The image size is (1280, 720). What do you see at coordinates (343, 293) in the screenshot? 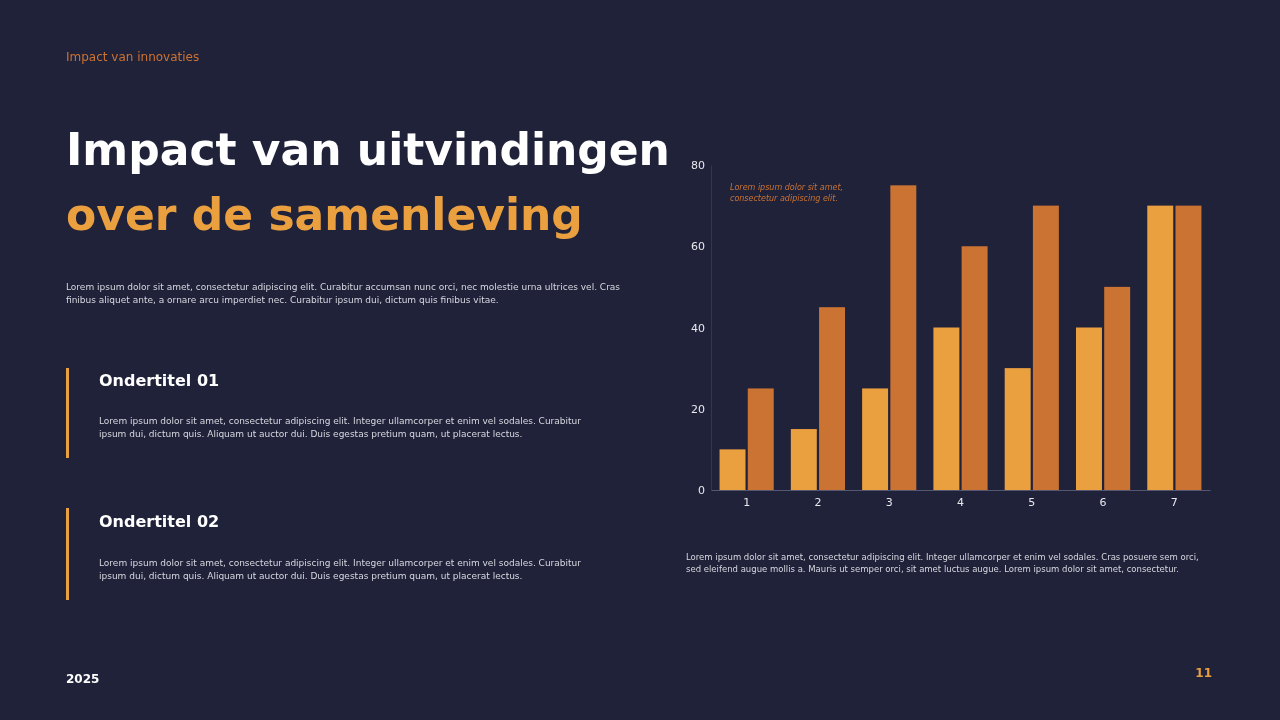
I see `text: Lorem ipsum dolor sit amet, consectetur adipiscing elit. Curabitur accumsan nunc orci, nec molestie urna ultrices vel. Cras finibus aliquet ante, a ornare arcu imperdiet nec. Curabitur ipsum dui, dictum quis finibus vitae.` at bounding box center [343, 293].